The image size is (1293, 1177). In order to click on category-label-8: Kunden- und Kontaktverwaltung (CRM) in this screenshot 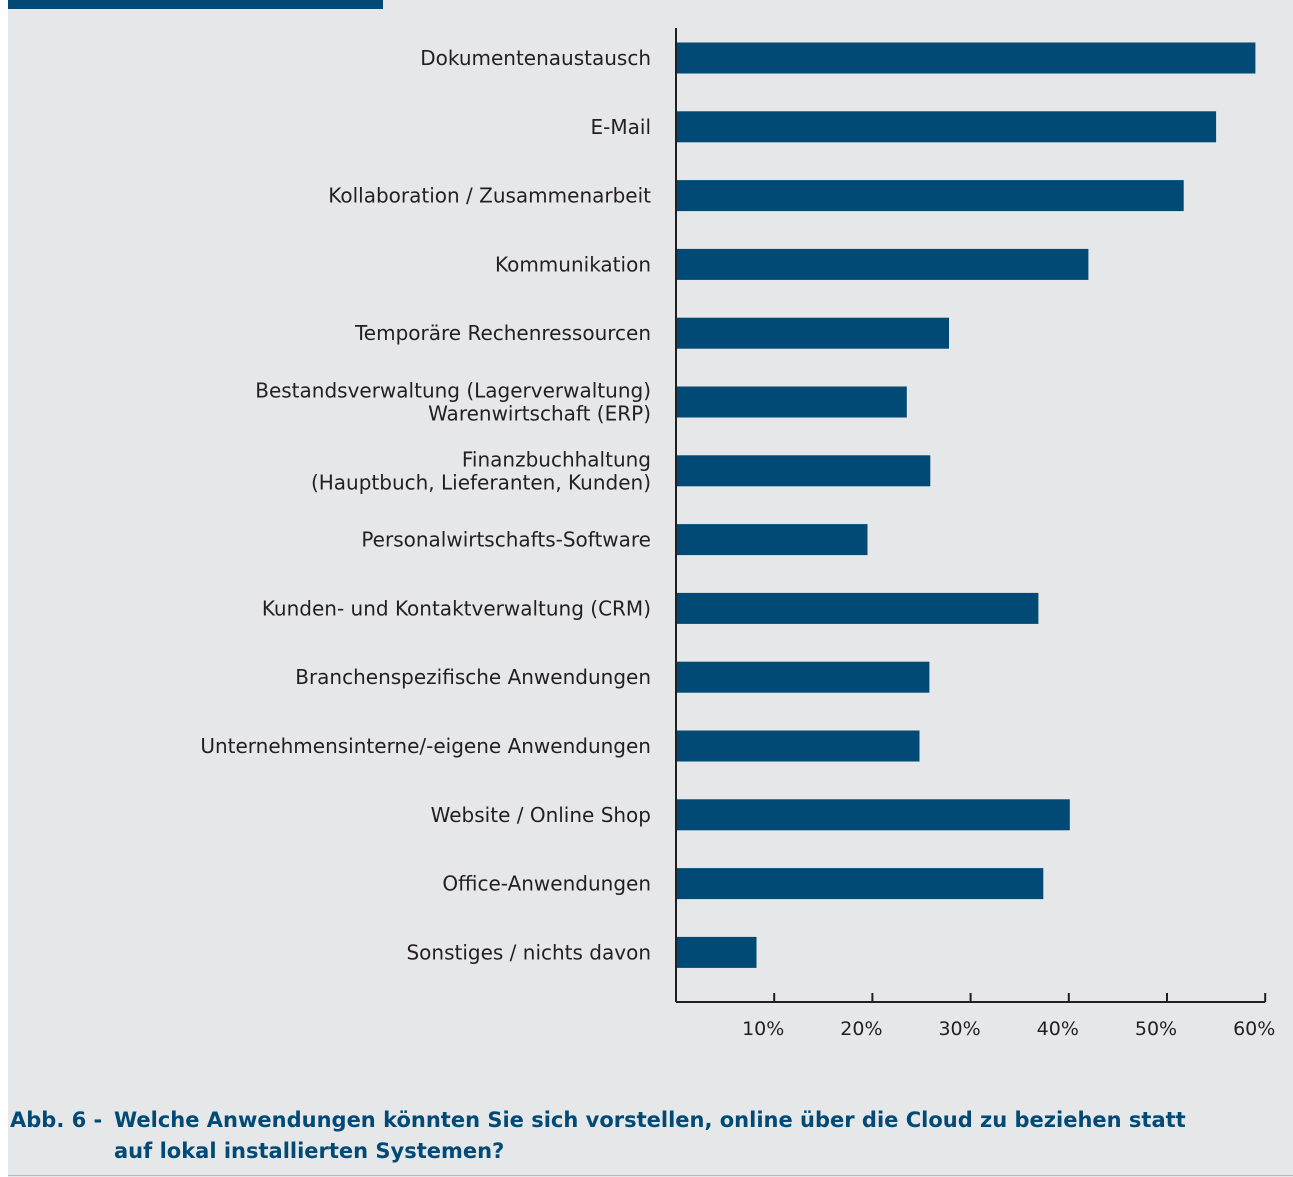, I will do `click(456, 608)`.